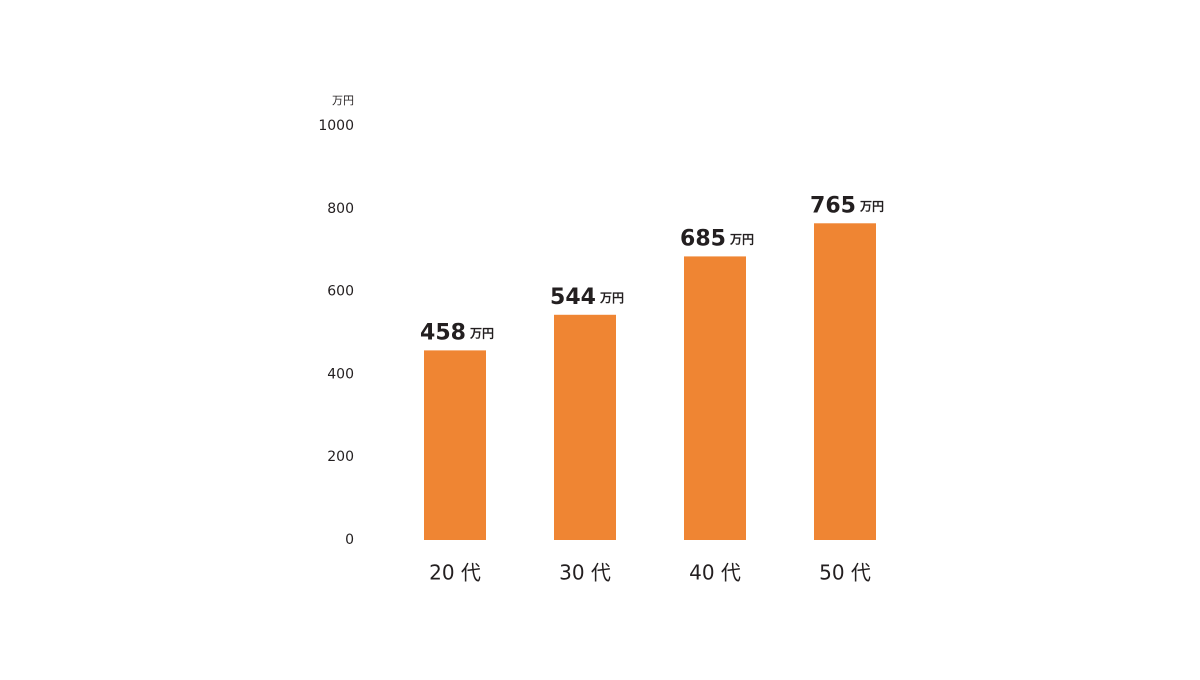 The image size is (1200, 680). I want to click on x-tick-label: 50 代, so click(845, 573).